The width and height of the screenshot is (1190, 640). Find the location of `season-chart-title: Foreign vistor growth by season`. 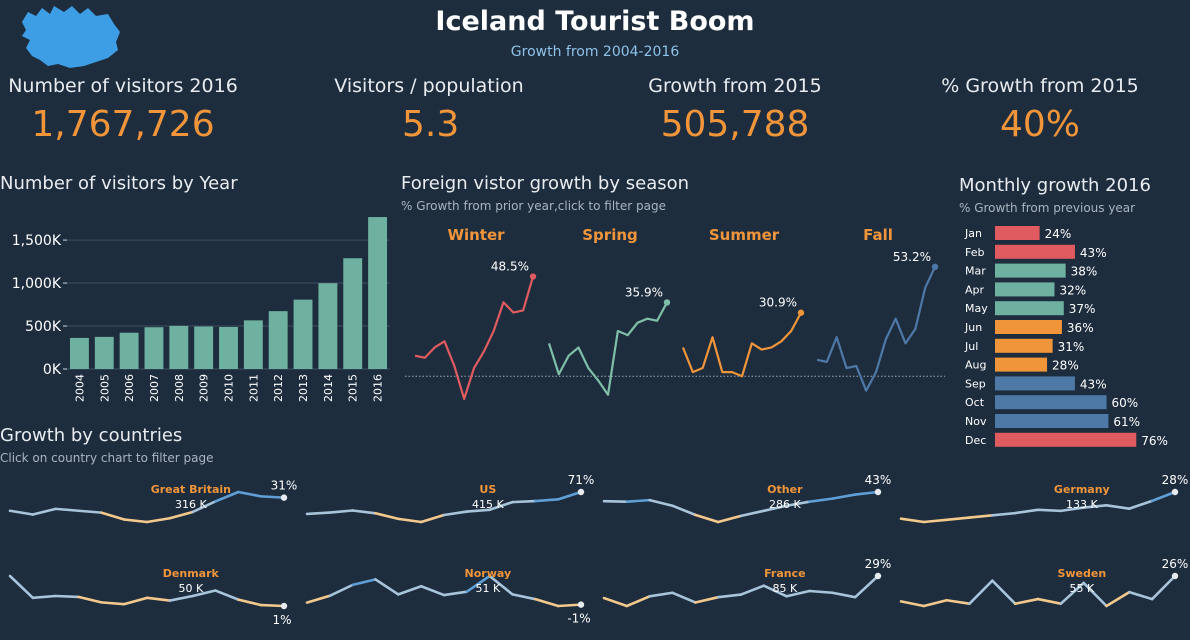

season-chart-title: Foreign vistor growth by season is located at coordinates (545, 183).